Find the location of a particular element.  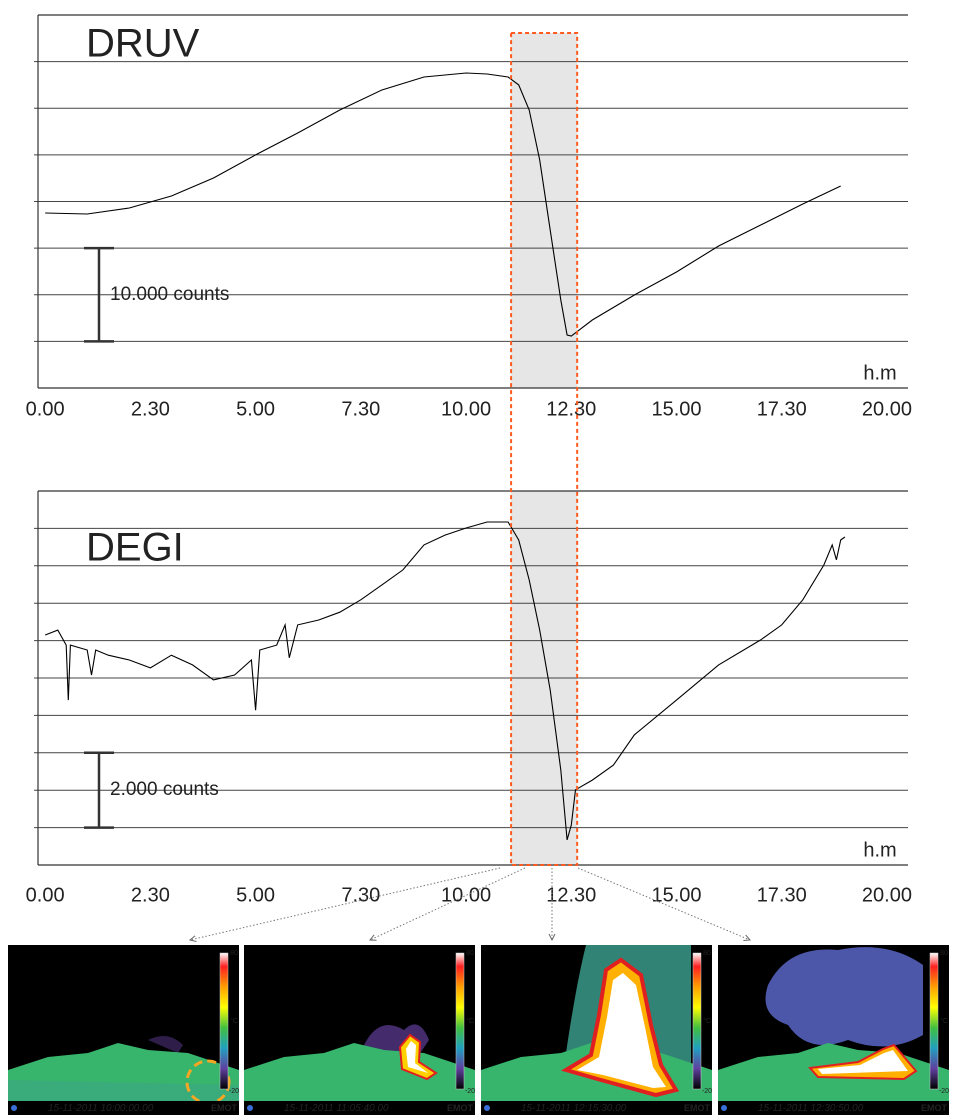

timestamp: 15-11-2011 12:15:30.00 is located at coordinates (574, 1108).